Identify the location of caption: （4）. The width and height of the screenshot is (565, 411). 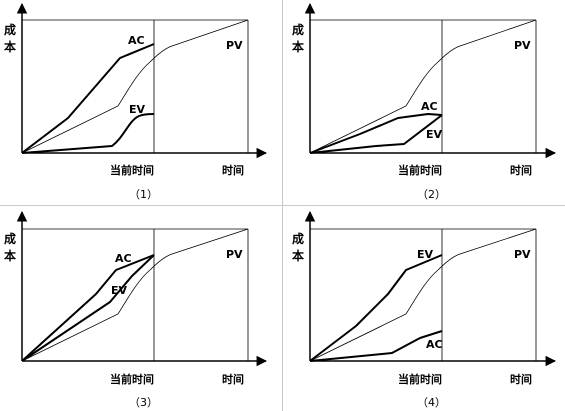
(431, 402).